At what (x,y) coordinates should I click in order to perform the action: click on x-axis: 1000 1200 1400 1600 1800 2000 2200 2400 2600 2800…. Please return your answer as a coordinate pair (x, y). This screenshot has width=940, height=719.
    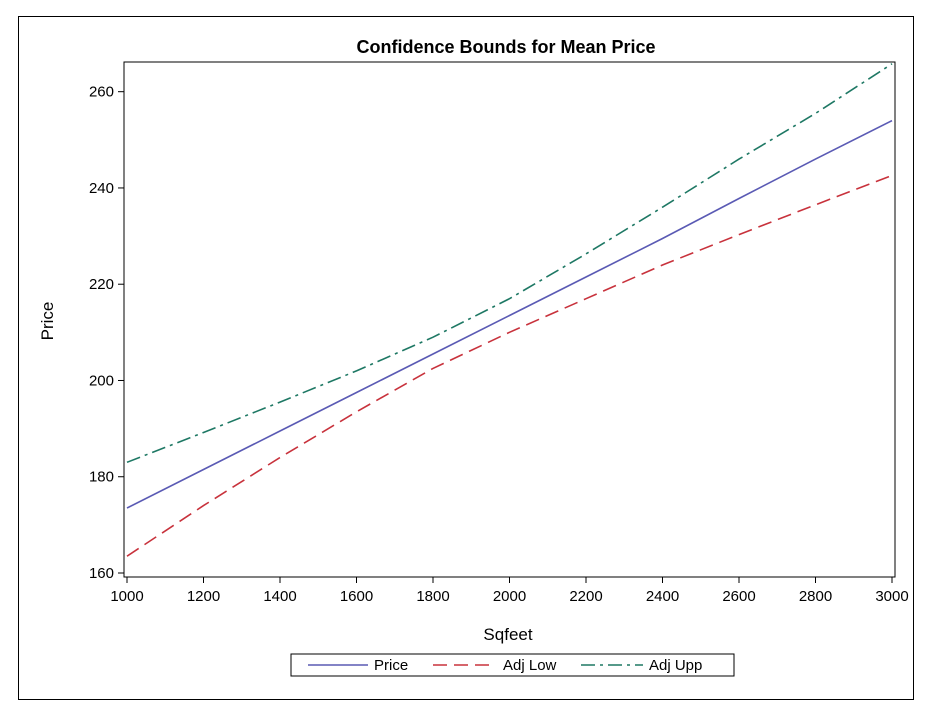
    Looking at the image, I should click on (509, 591).